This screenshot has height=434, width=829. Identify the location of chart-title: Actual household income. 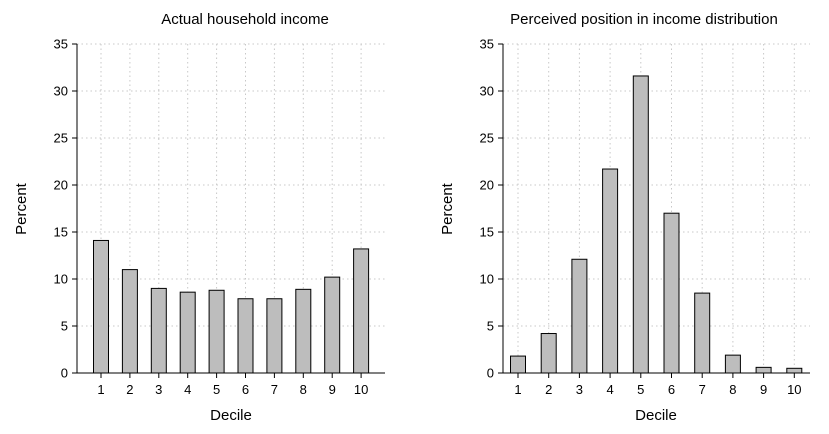
(245, 19).